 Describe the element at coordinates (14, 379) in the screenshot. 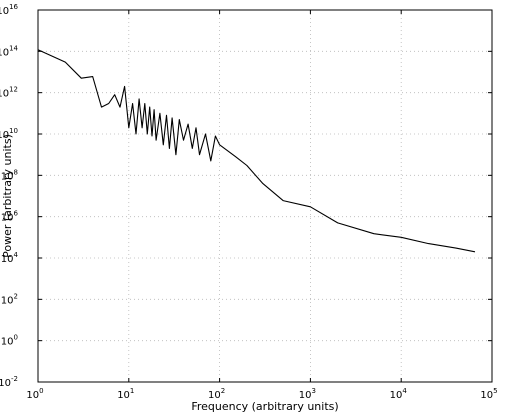

I see `y-tick-exponent: -2` at that location.